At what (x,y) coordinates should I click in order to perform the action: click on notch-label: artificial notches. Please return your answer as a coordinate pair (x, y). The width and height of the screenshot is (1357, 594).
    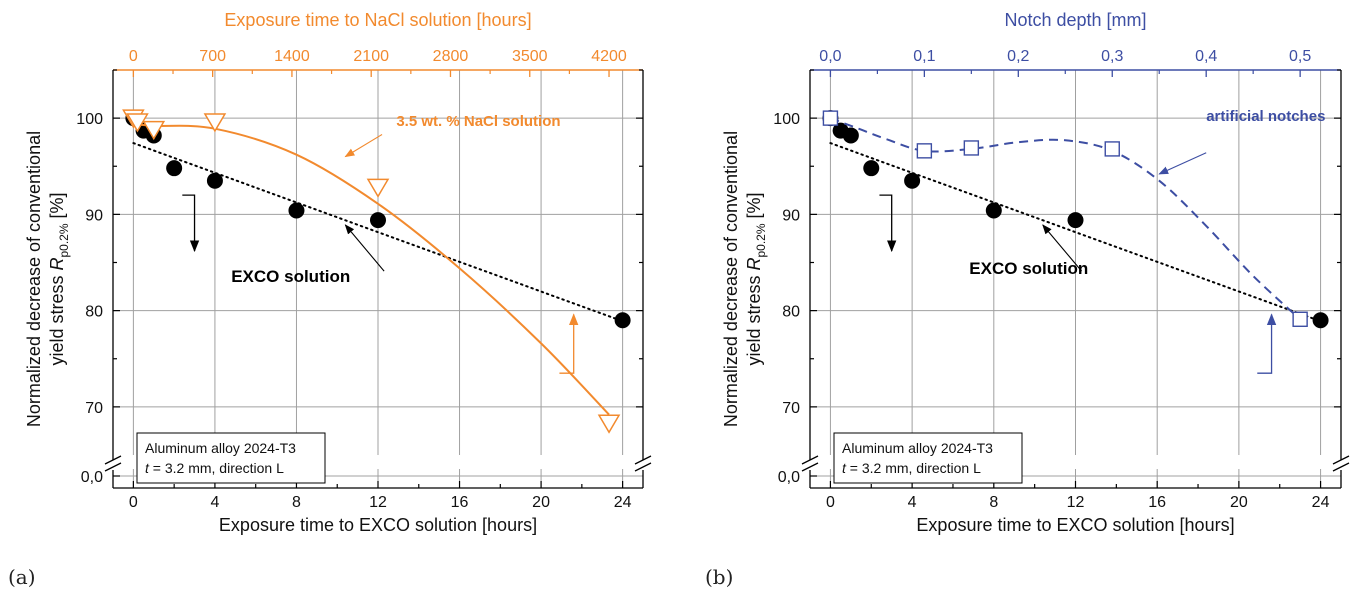
    Looking at the image, I should click on (1265, 116).